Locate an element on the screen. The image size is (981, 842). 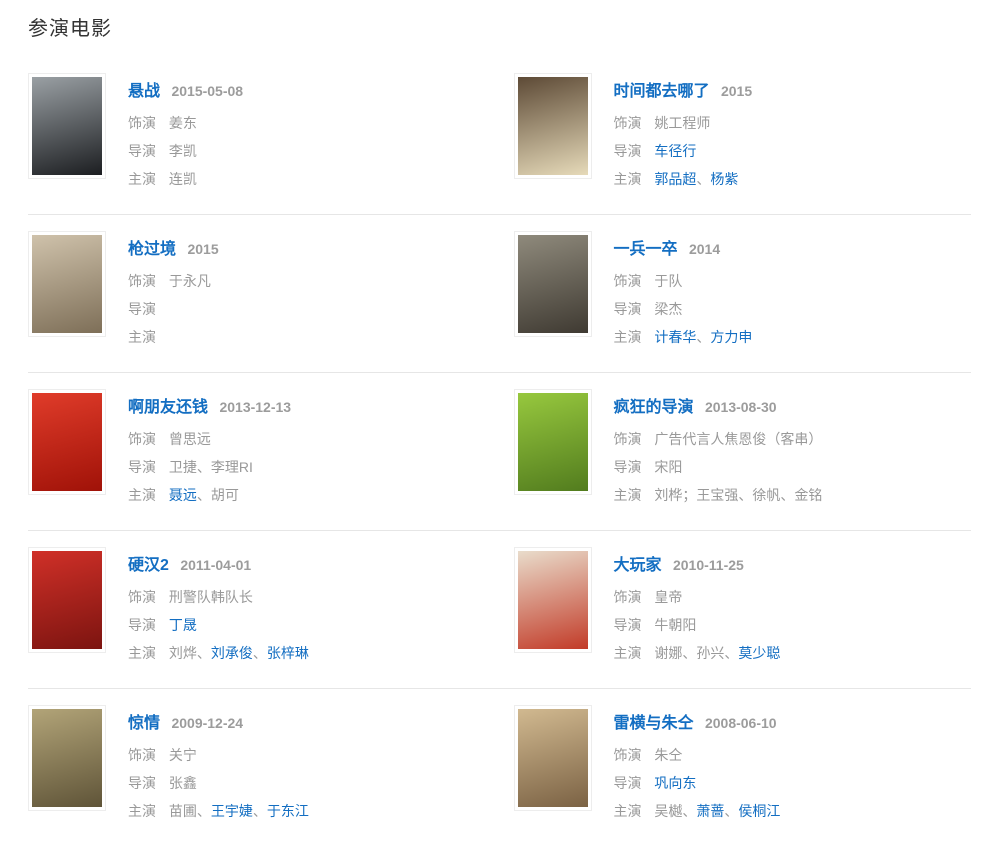
person-link: 方力申 is located at coordinates (731, 337).